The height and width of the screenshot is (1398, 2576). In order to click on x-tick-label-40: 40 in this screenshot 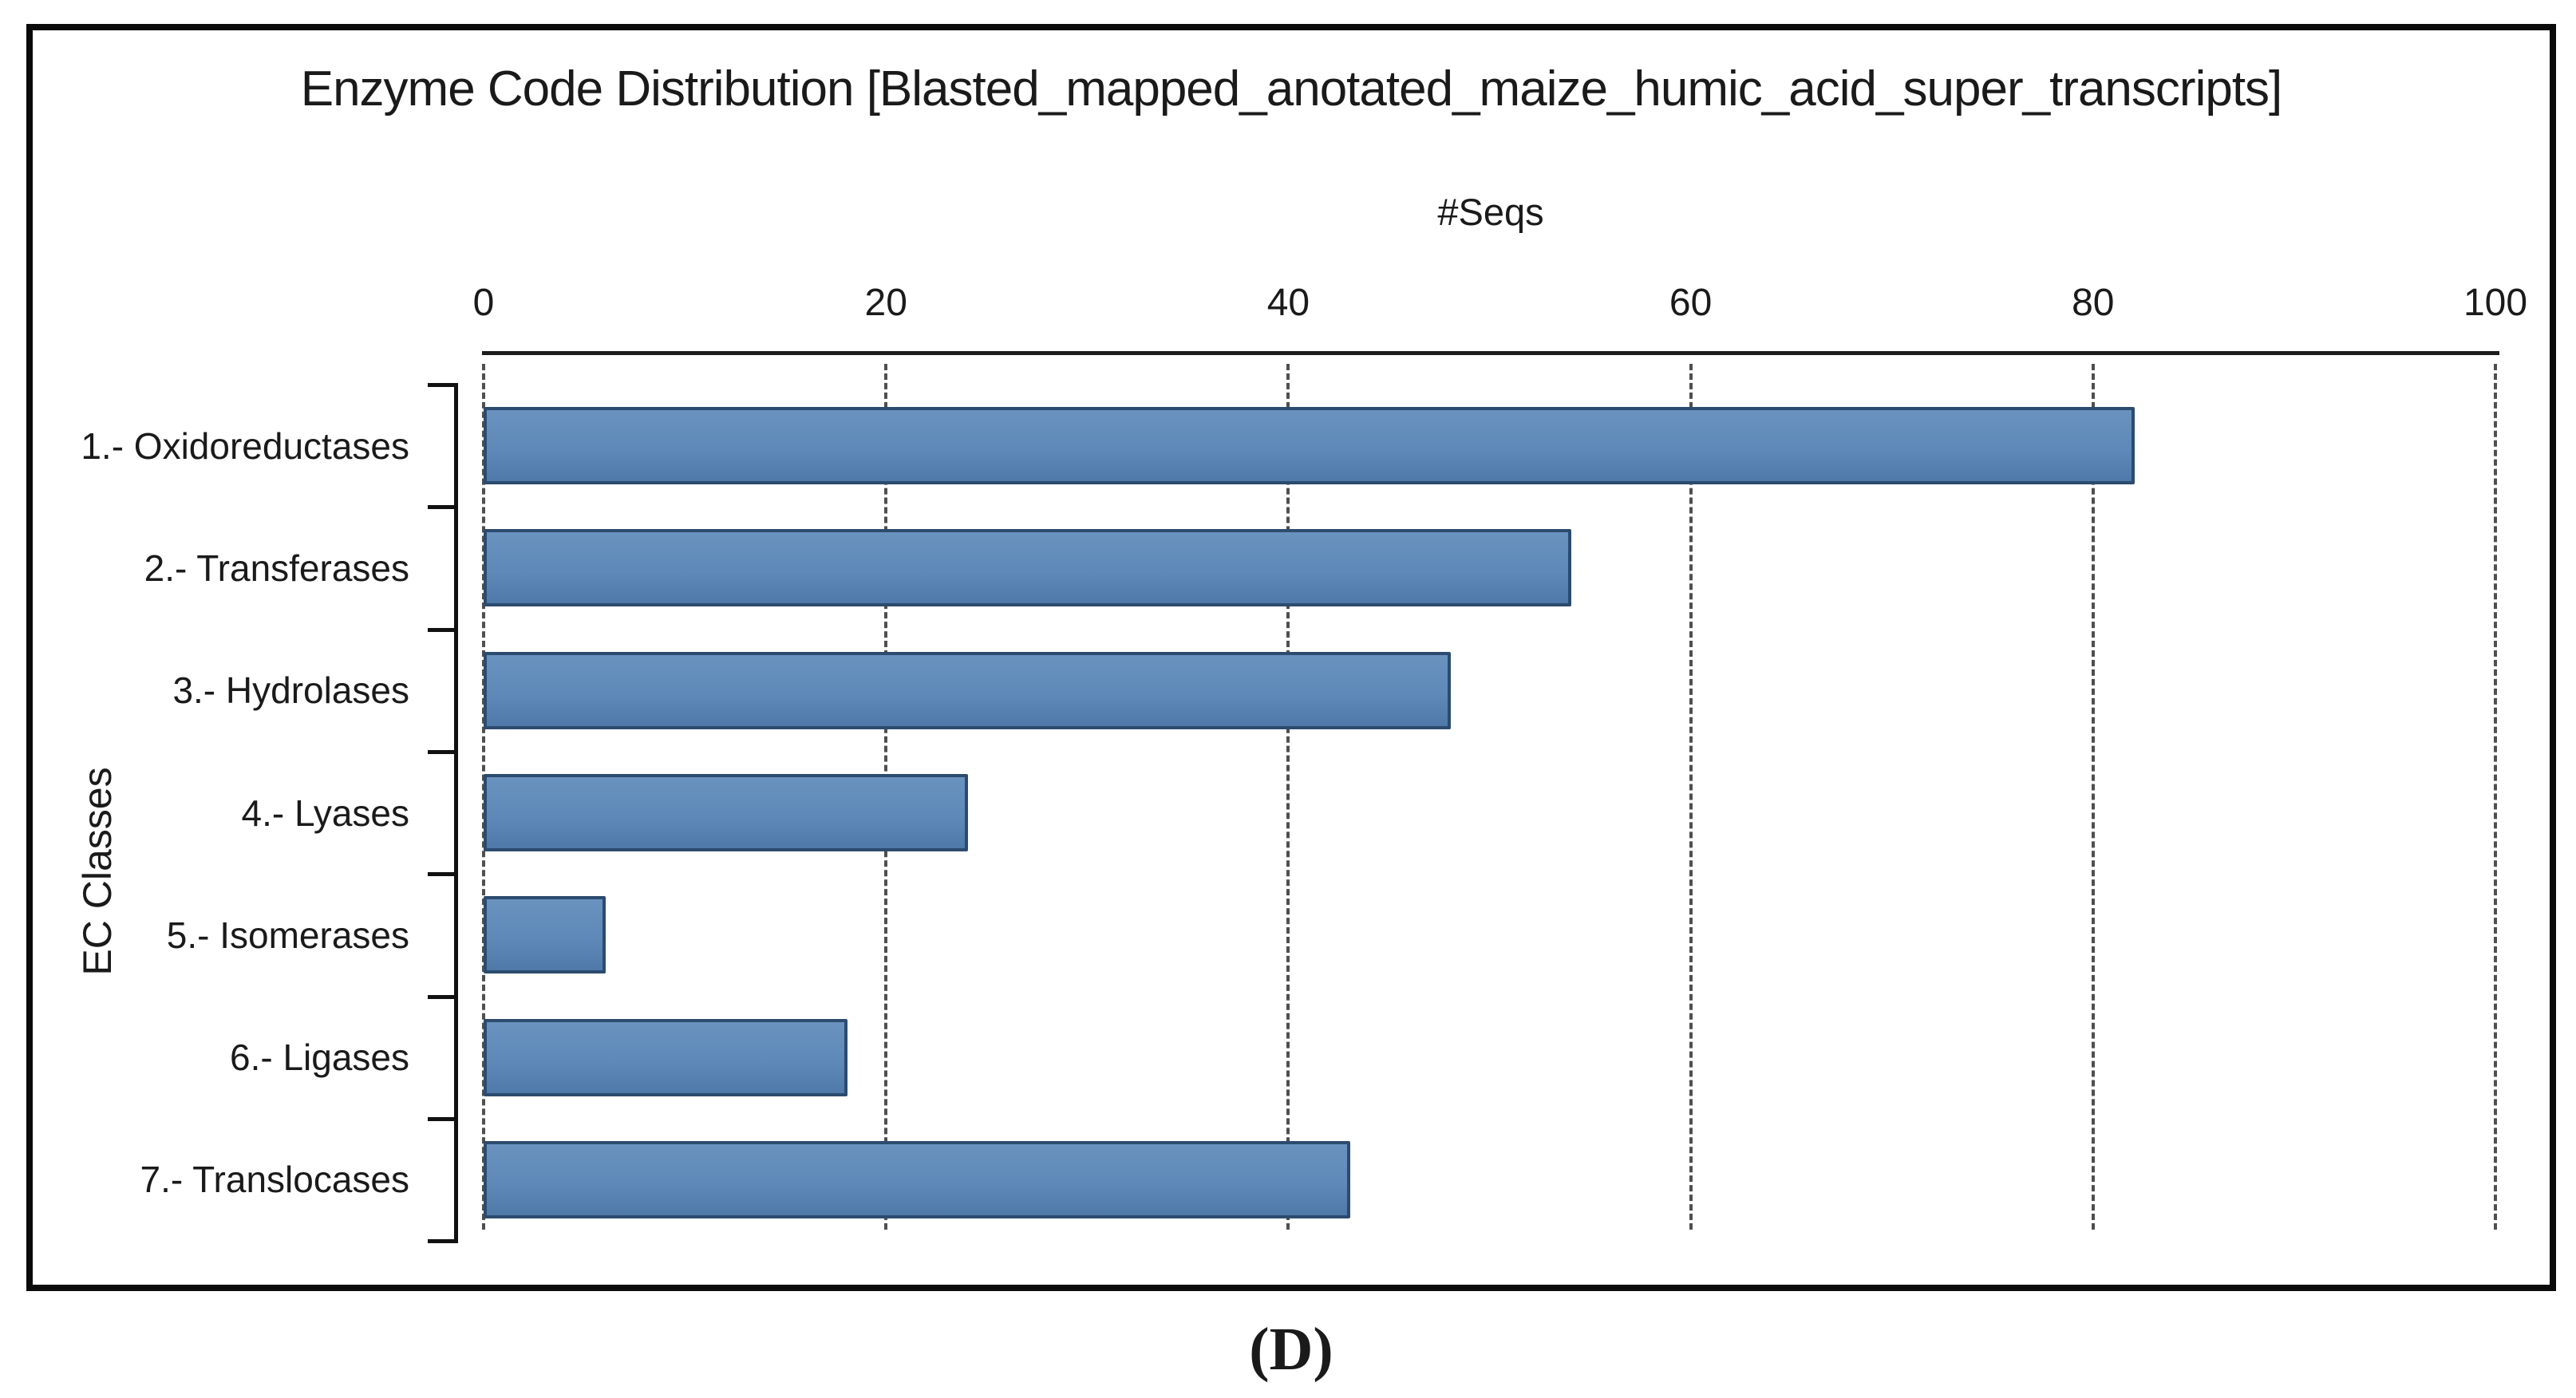, I will do `click(1288, 303)`.